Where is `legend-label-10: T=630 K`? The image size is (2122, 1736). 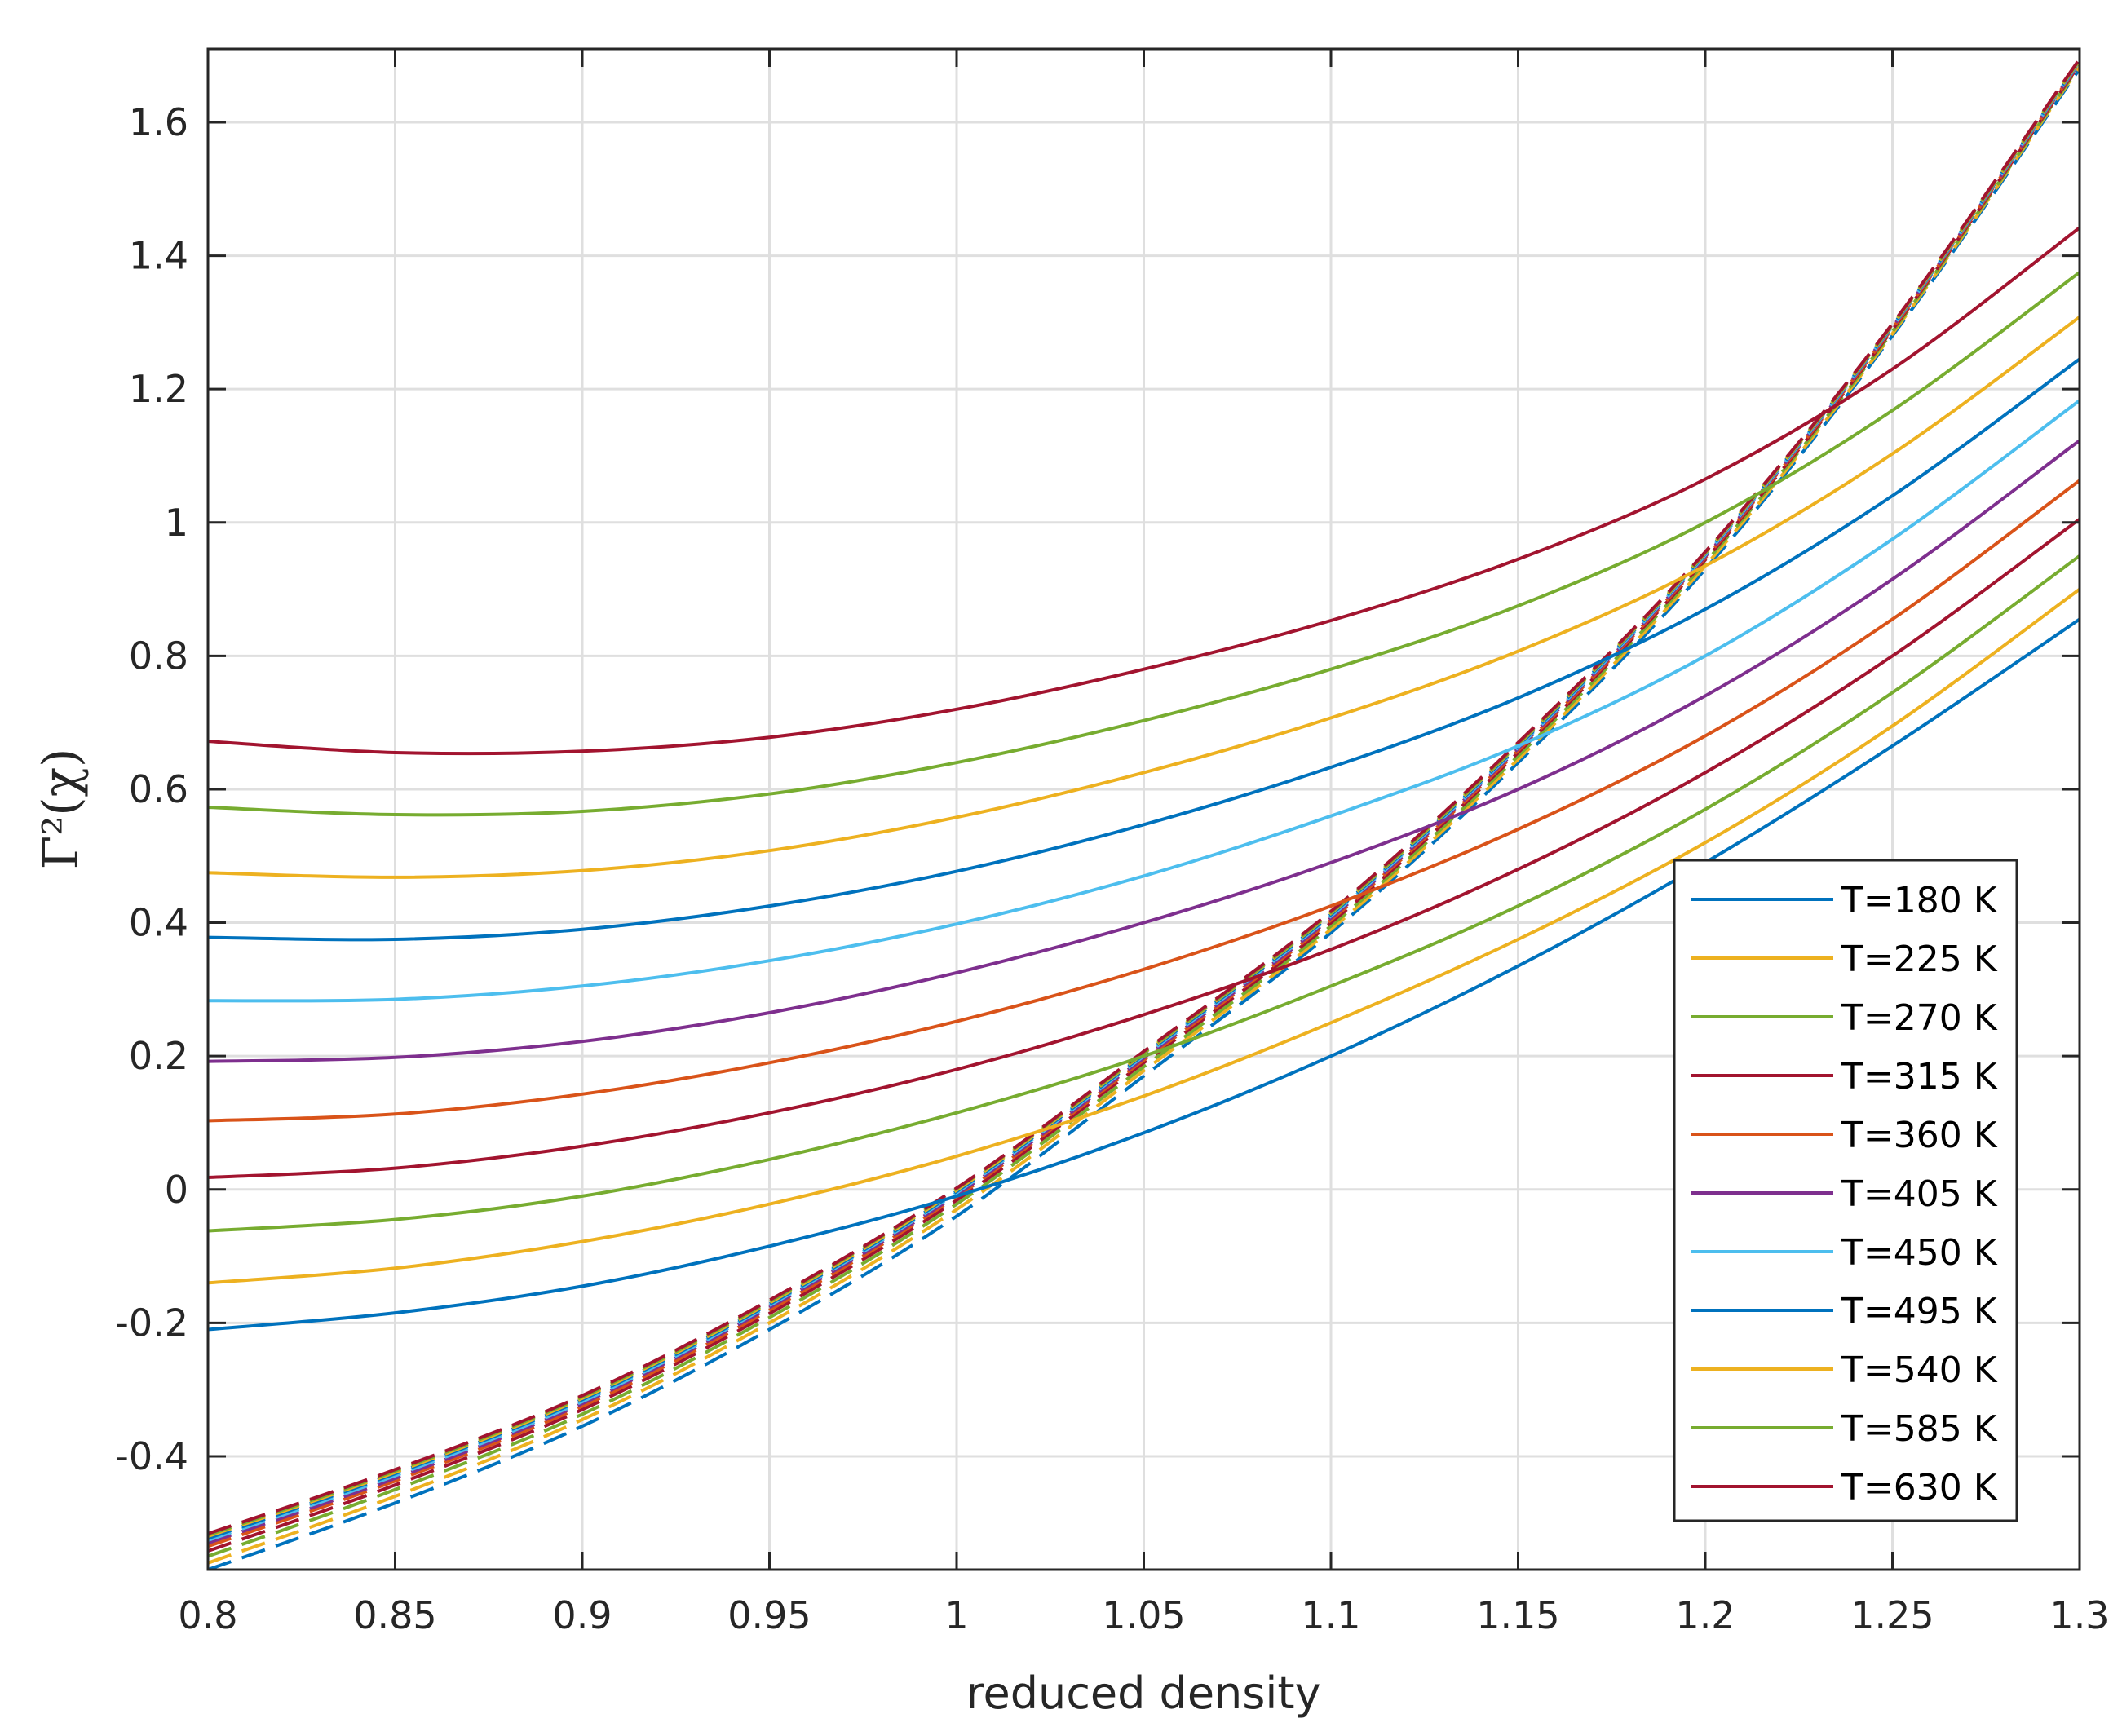 legend-label-10: T=630 K is located at coordinates (1919, 1488).